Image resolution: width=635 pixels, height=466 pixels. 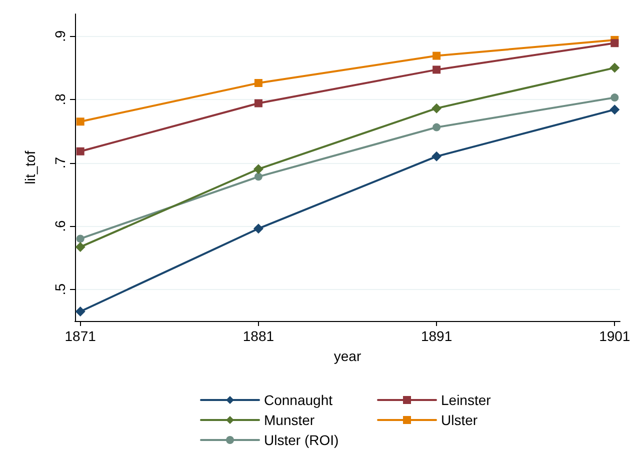 What do you see at coordinates (614, 336) in the screenshot?
I see `x-tick-label: 1901` at bounding box center [614, 336].